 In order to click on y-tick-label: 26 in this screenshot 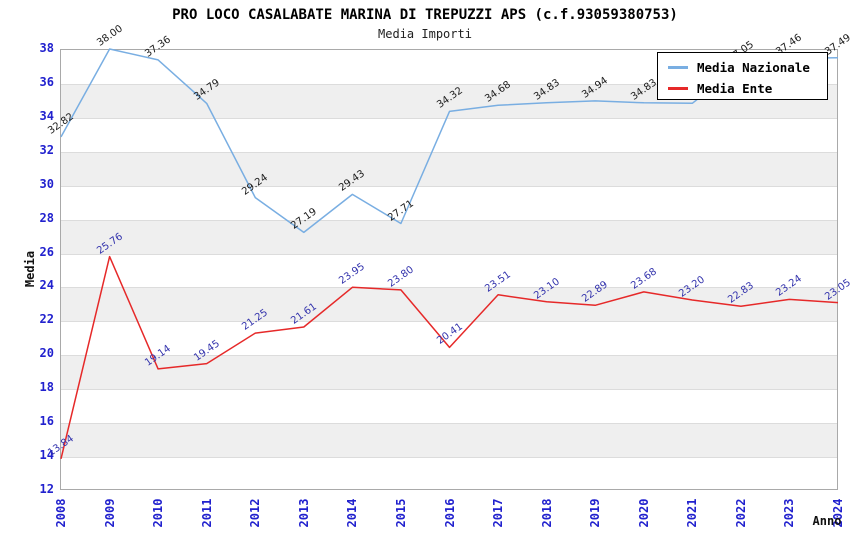, I will do `click(46, 251)`.